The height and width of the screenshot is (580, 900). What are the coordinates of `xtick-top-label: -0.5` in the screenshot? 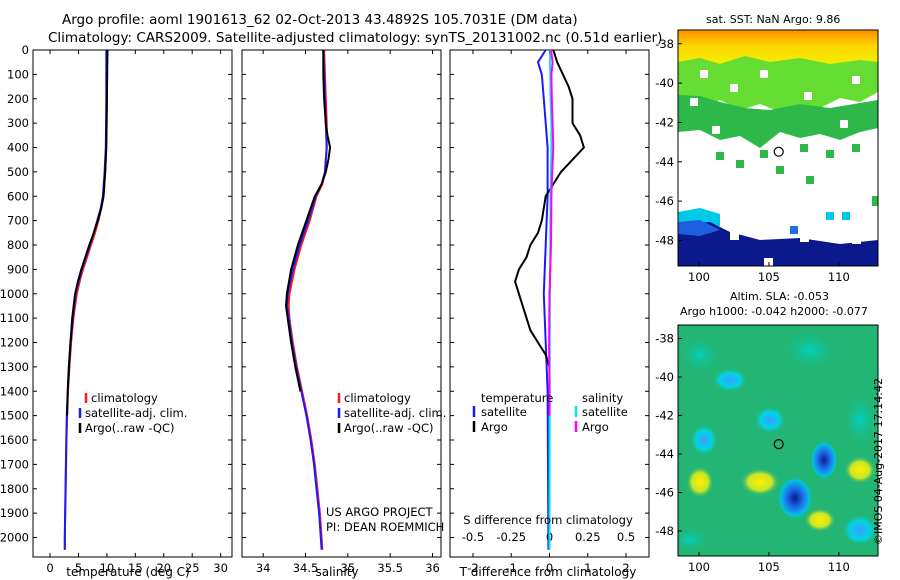 It's located at (473, 537).